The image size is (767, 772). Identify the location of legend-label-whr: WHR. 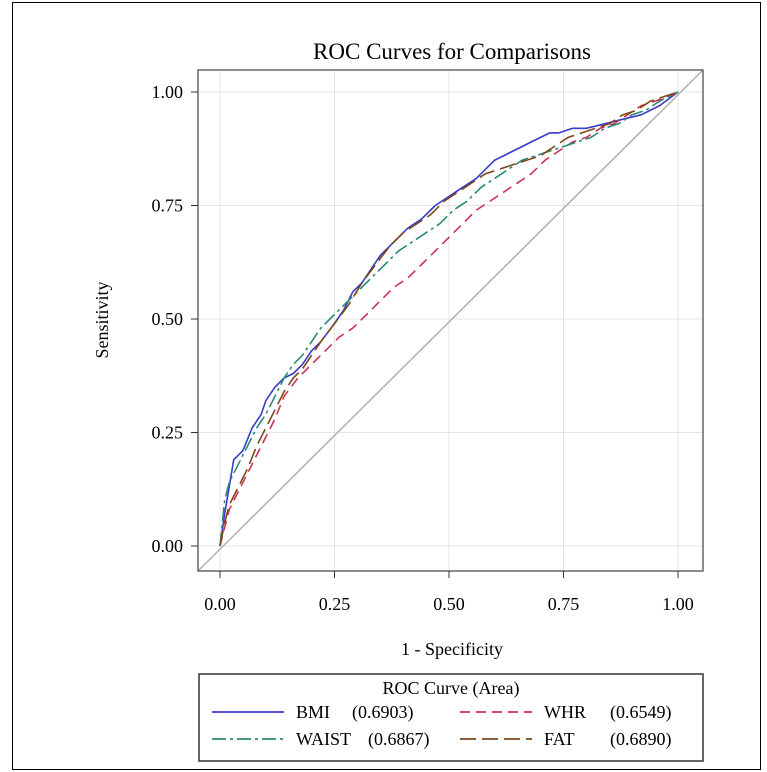
(565, 712).